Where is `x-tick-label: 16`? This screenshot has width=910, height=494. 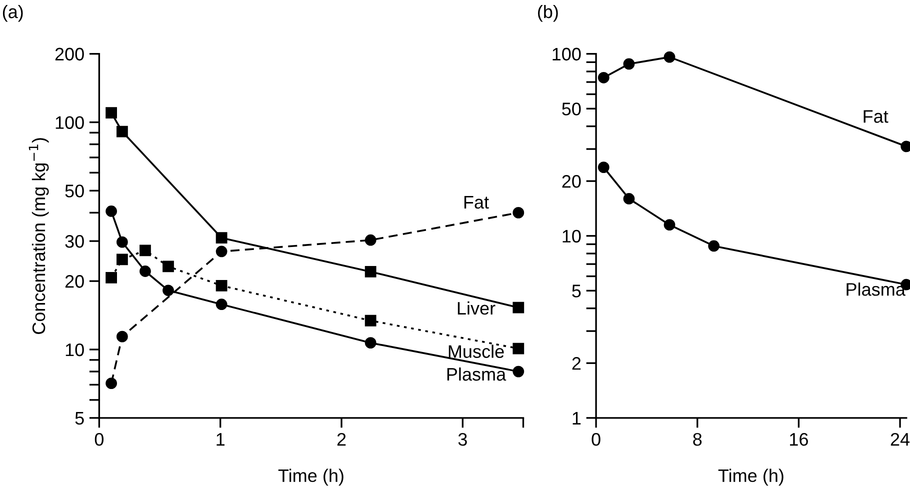
x-tick-label: 16 is located at coordinates (799, 439).